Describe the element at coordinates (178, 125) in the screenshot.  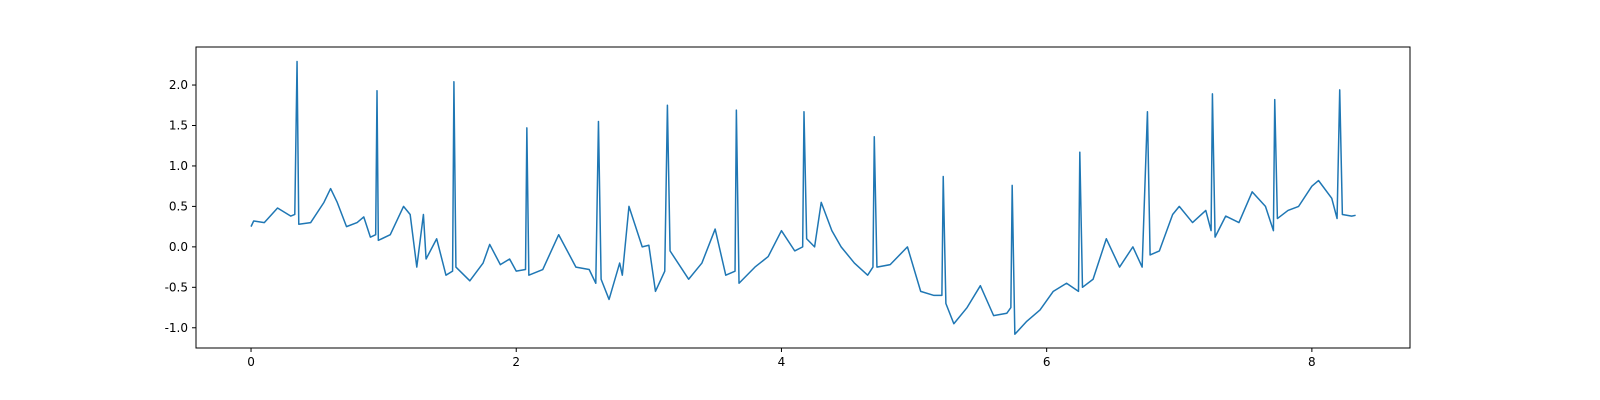
I see `y-tick-label: 1.5` at that location.